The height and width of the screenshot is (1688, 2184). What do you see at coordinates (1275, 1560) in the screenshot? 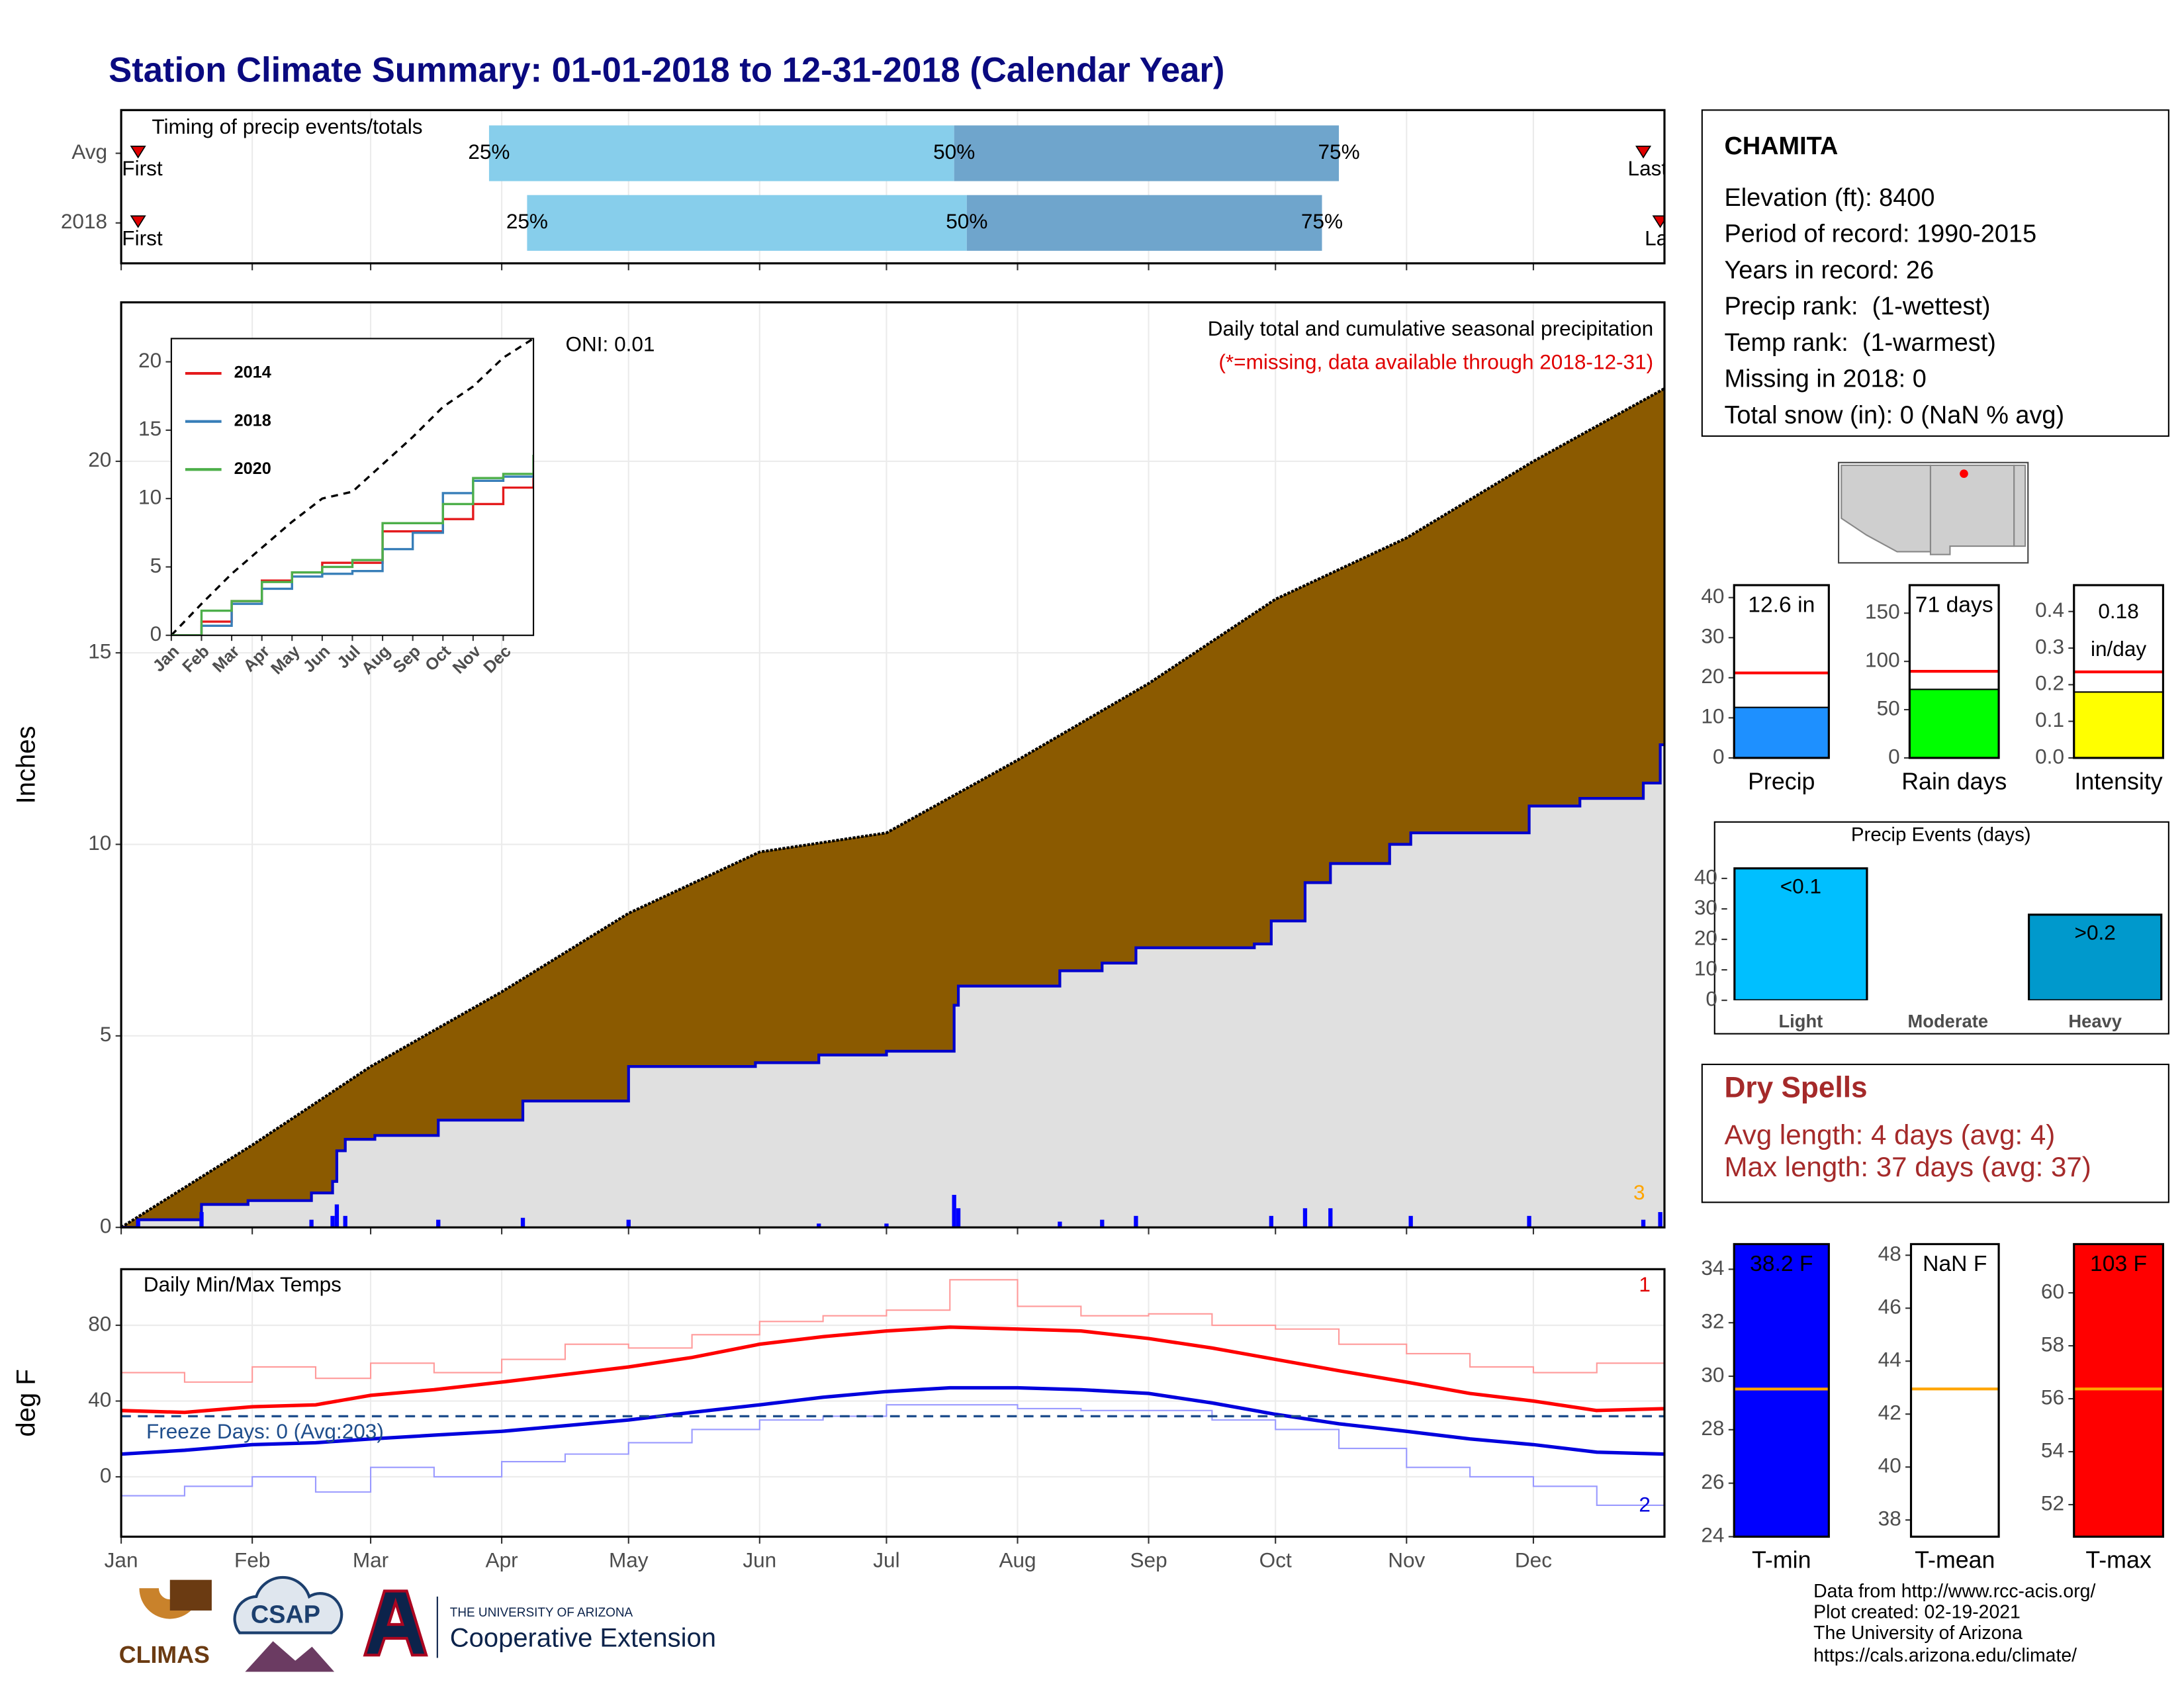
I see `x-tick-label: Oct` at bounding box center [1275, 1560].